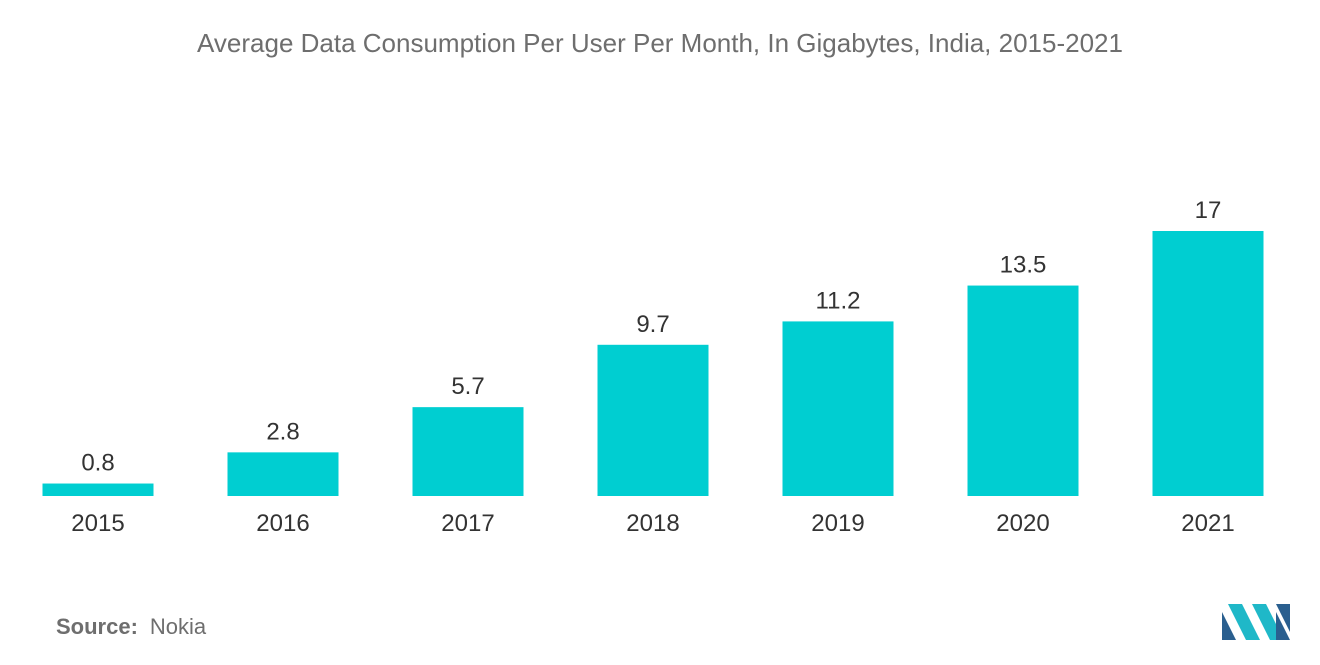 This screenshot has width=1320, height=665. What do you see at coordinates (282, 523) in the screenshot?
I see `x-tick-label-2016: 2016` at bounding box center [282, 523].